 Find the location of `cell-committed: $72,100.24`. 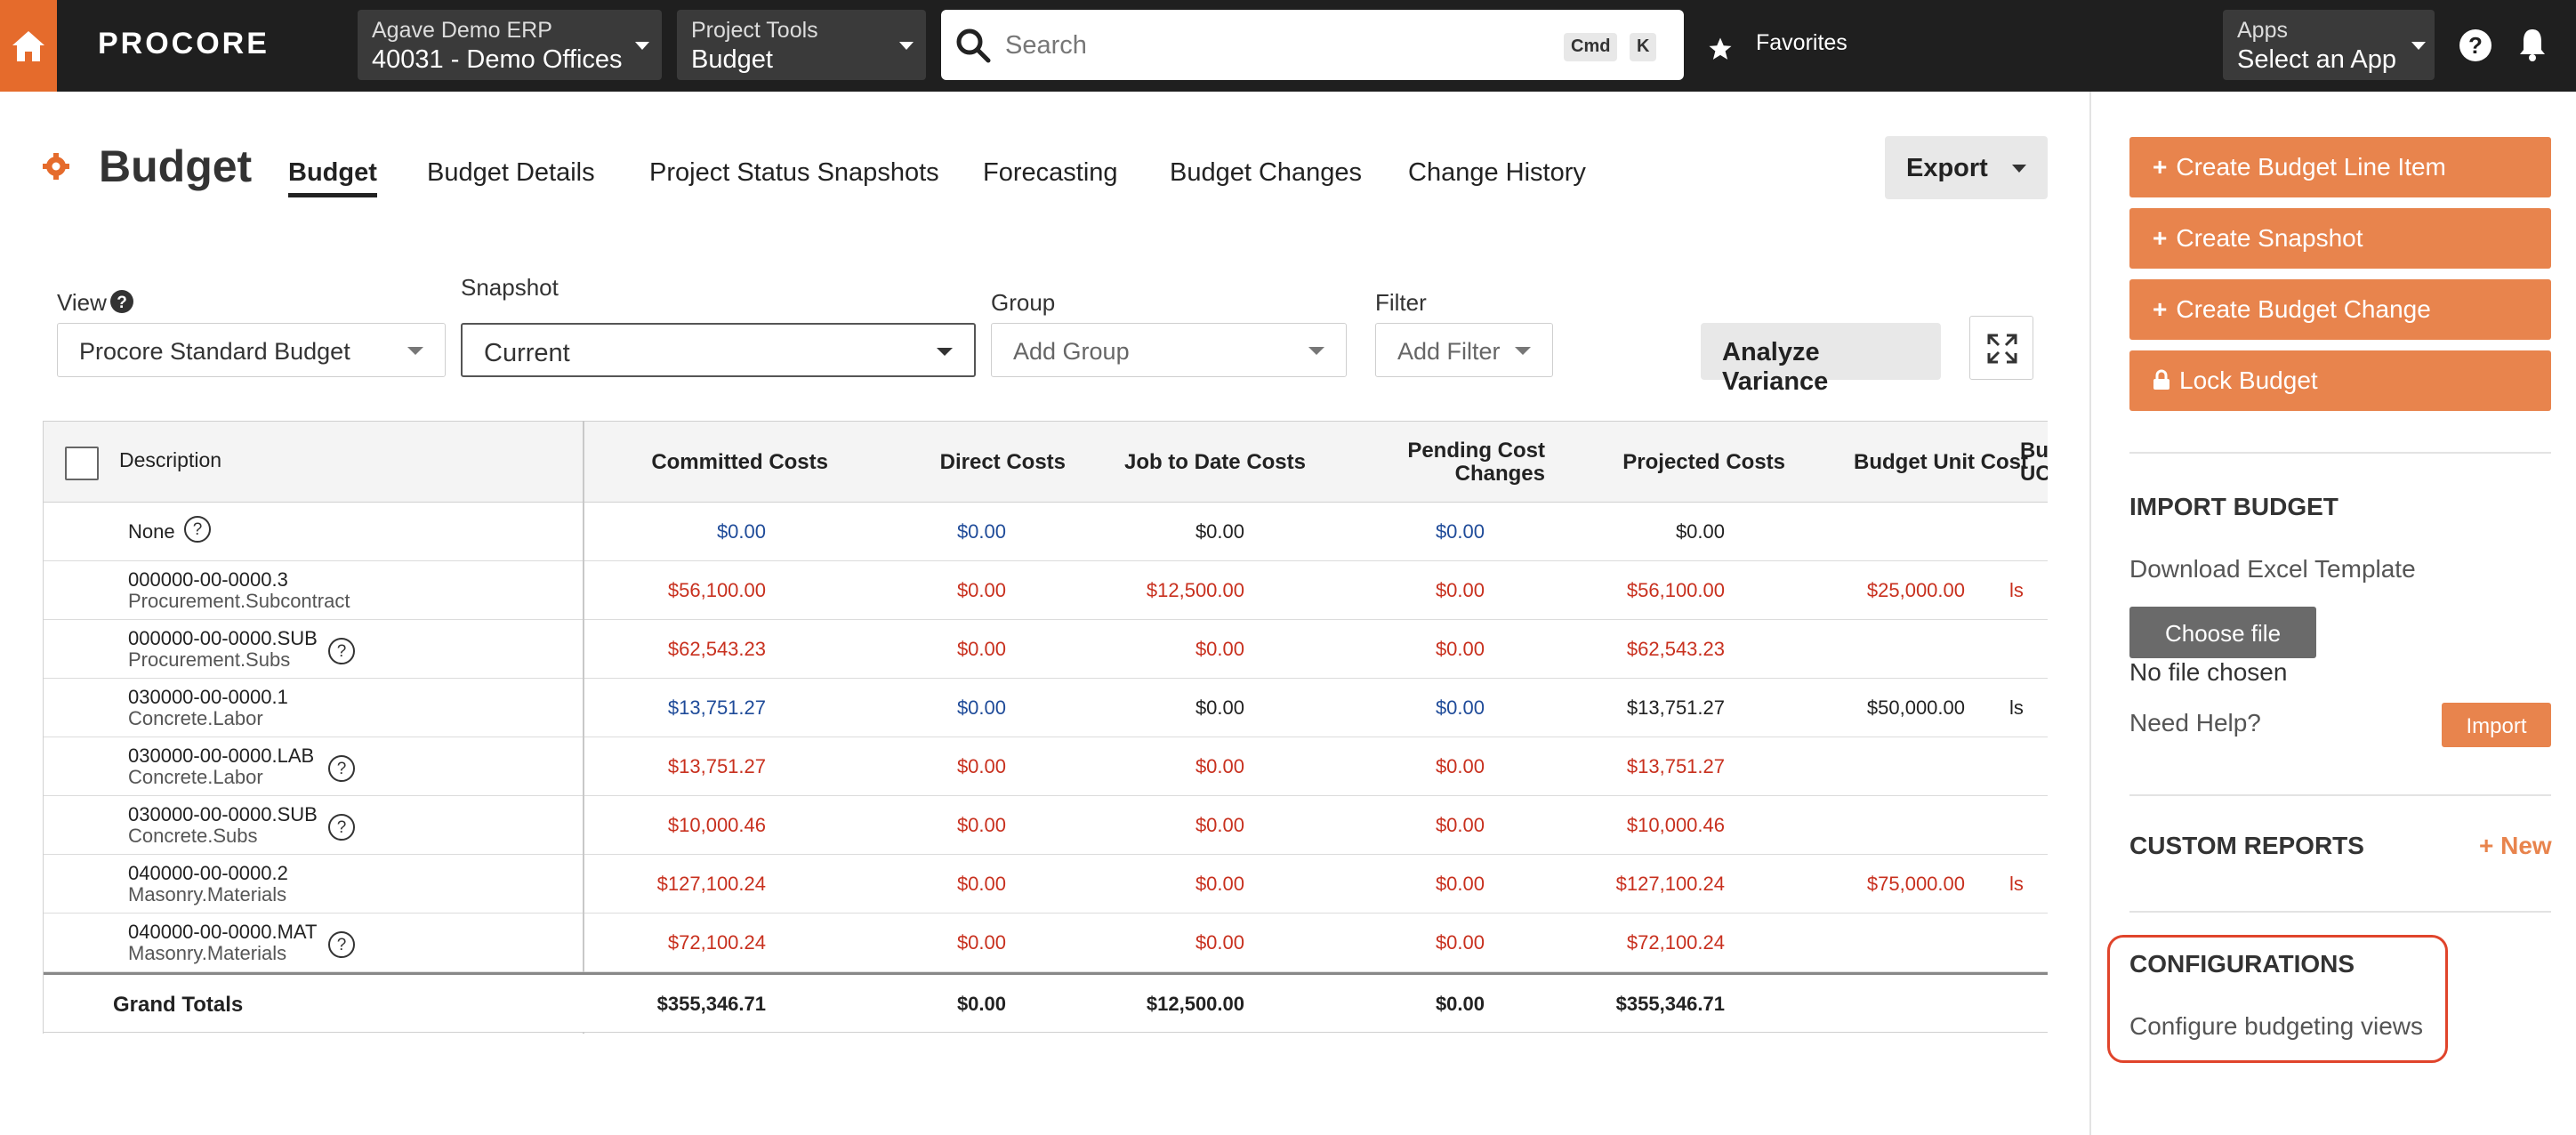

cell-committed: $72,100.24 is located at coordinates (716, 942).